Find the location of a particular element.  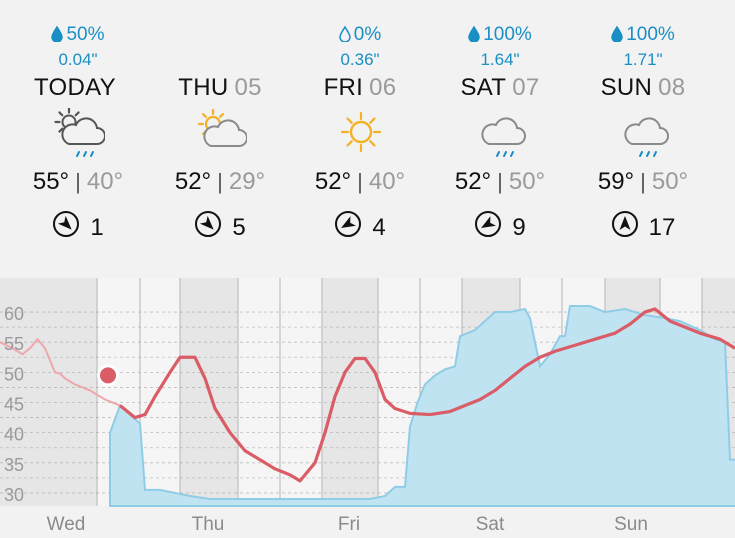

day-name: TODAY is located at coordinates (75, 87).